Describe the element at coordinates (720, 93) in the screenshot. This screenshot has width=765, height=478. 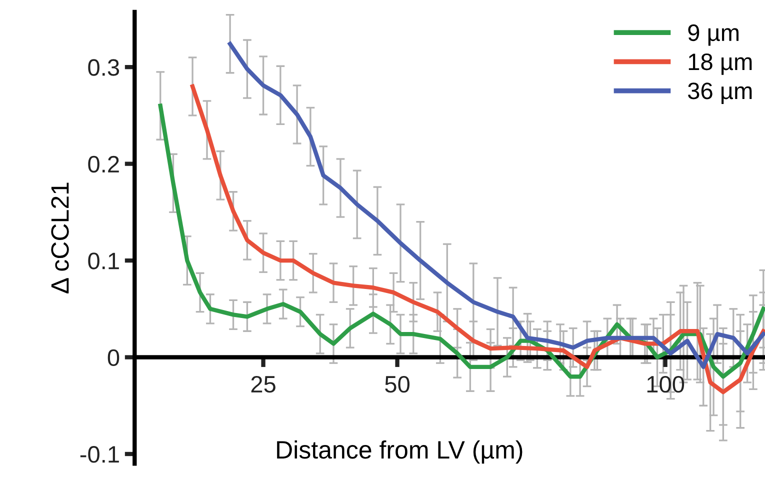
I see `legend-label: 36 µm` at that location.